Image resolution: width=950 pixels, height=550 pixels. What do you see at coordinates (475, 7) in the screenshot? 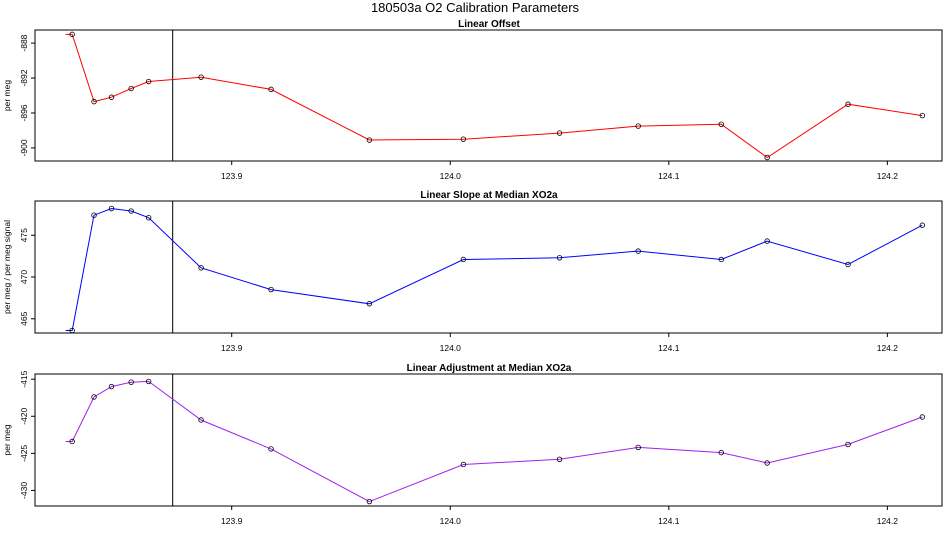
I see `figure-title: 180503a O2 Calibration Parameters` at bounding box center [475, 7].